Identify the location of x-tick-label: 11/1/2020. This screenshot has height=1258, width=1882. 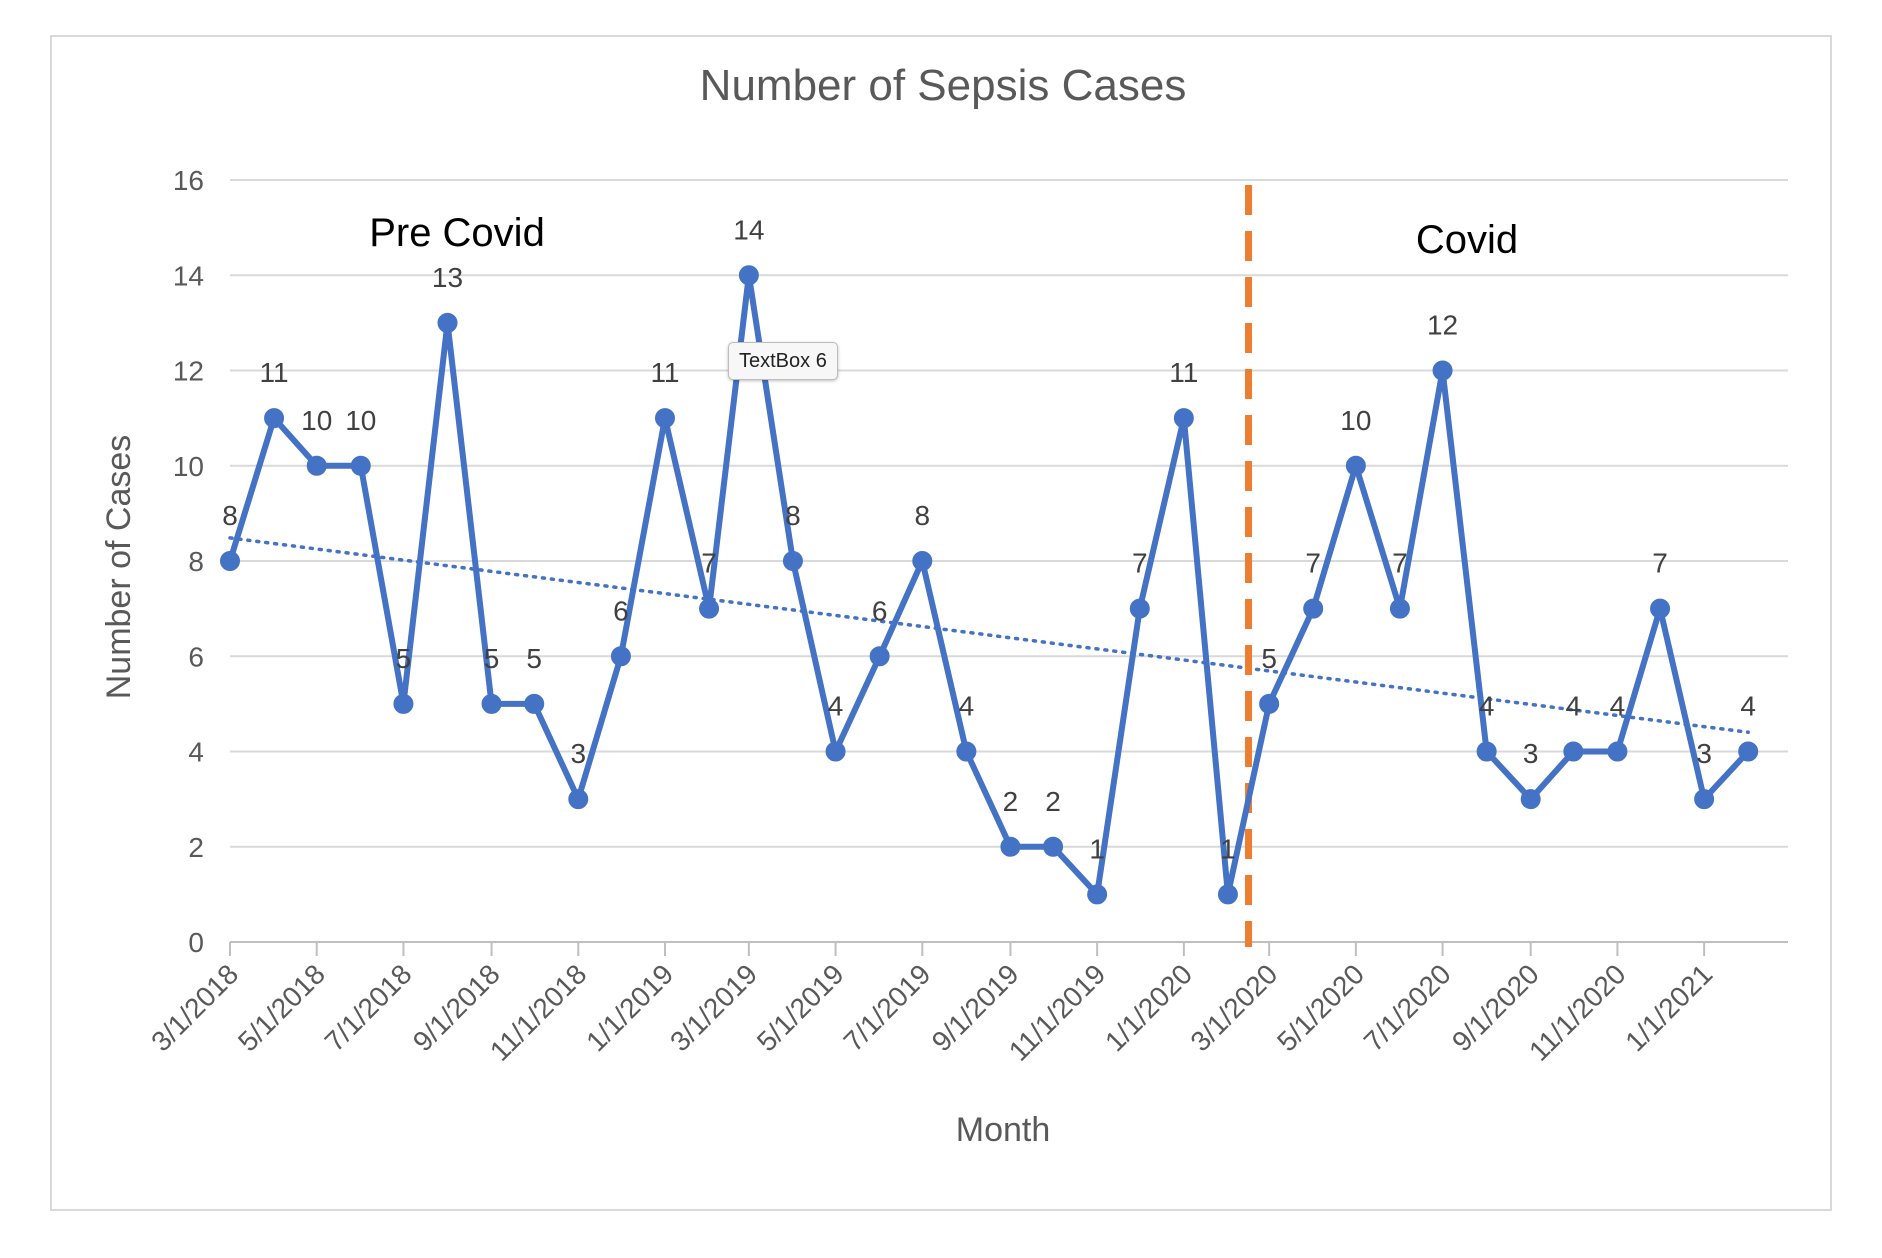
(1577, 1012).